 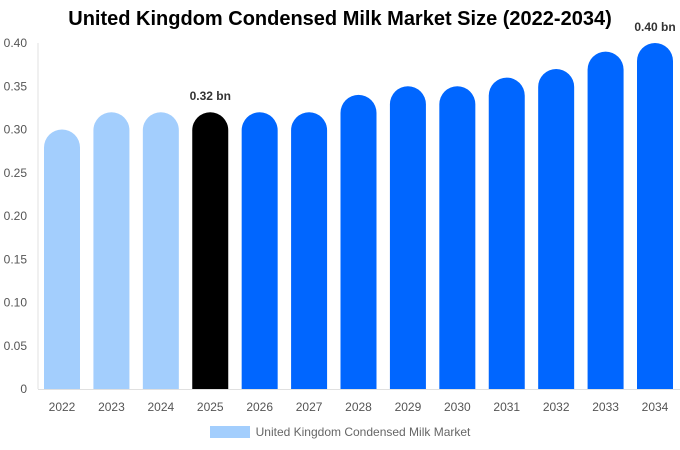 What do you see at coordinates (506, 233) in the screenshot?
I see `bar-2031` at bounding box center [506, 233].